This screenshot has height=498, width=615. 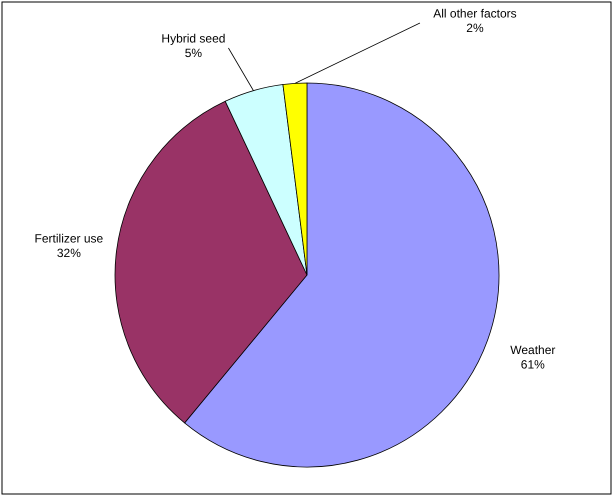 What do you see at coordinates (475, 28) in the screenshot?
I see `data-label: 2%` at bounding box center [475, 28].